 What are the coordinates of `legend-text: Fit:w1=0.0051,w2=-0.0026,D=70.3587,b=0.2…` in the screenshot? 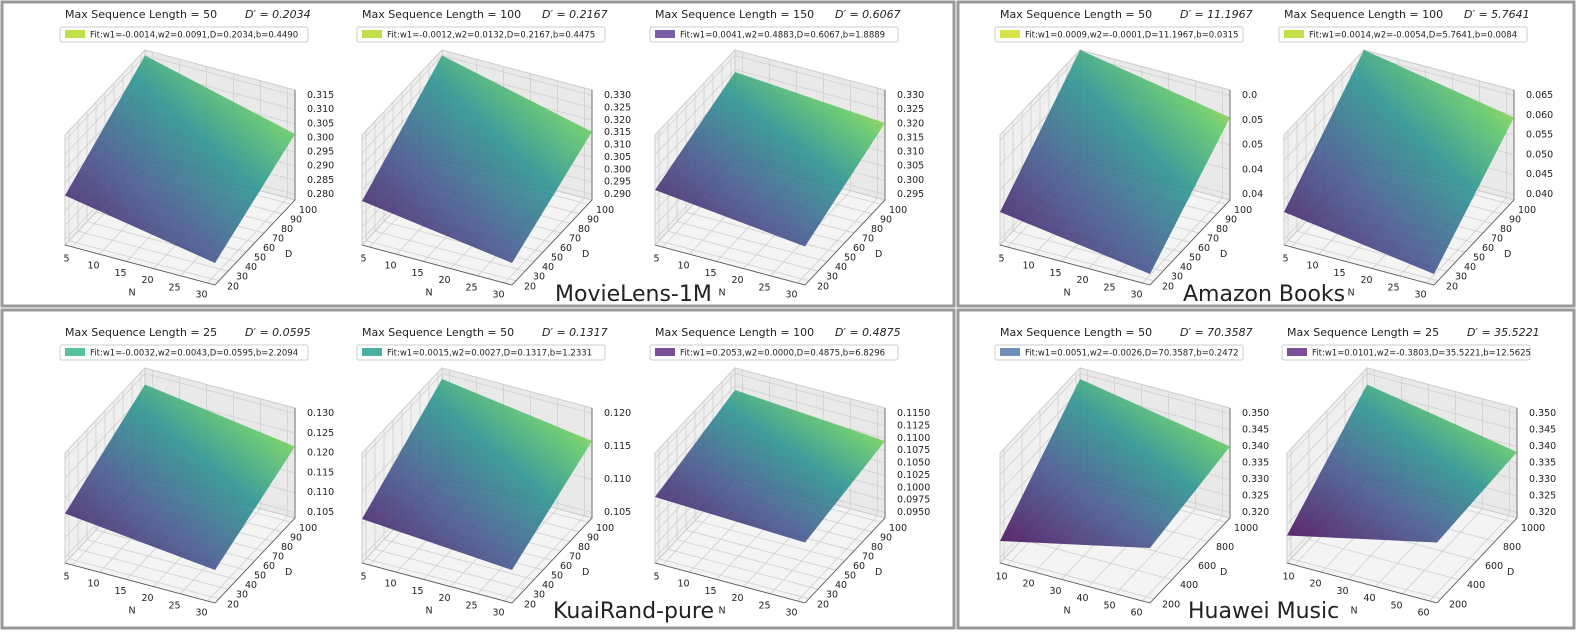 It's located at (1132, 354).